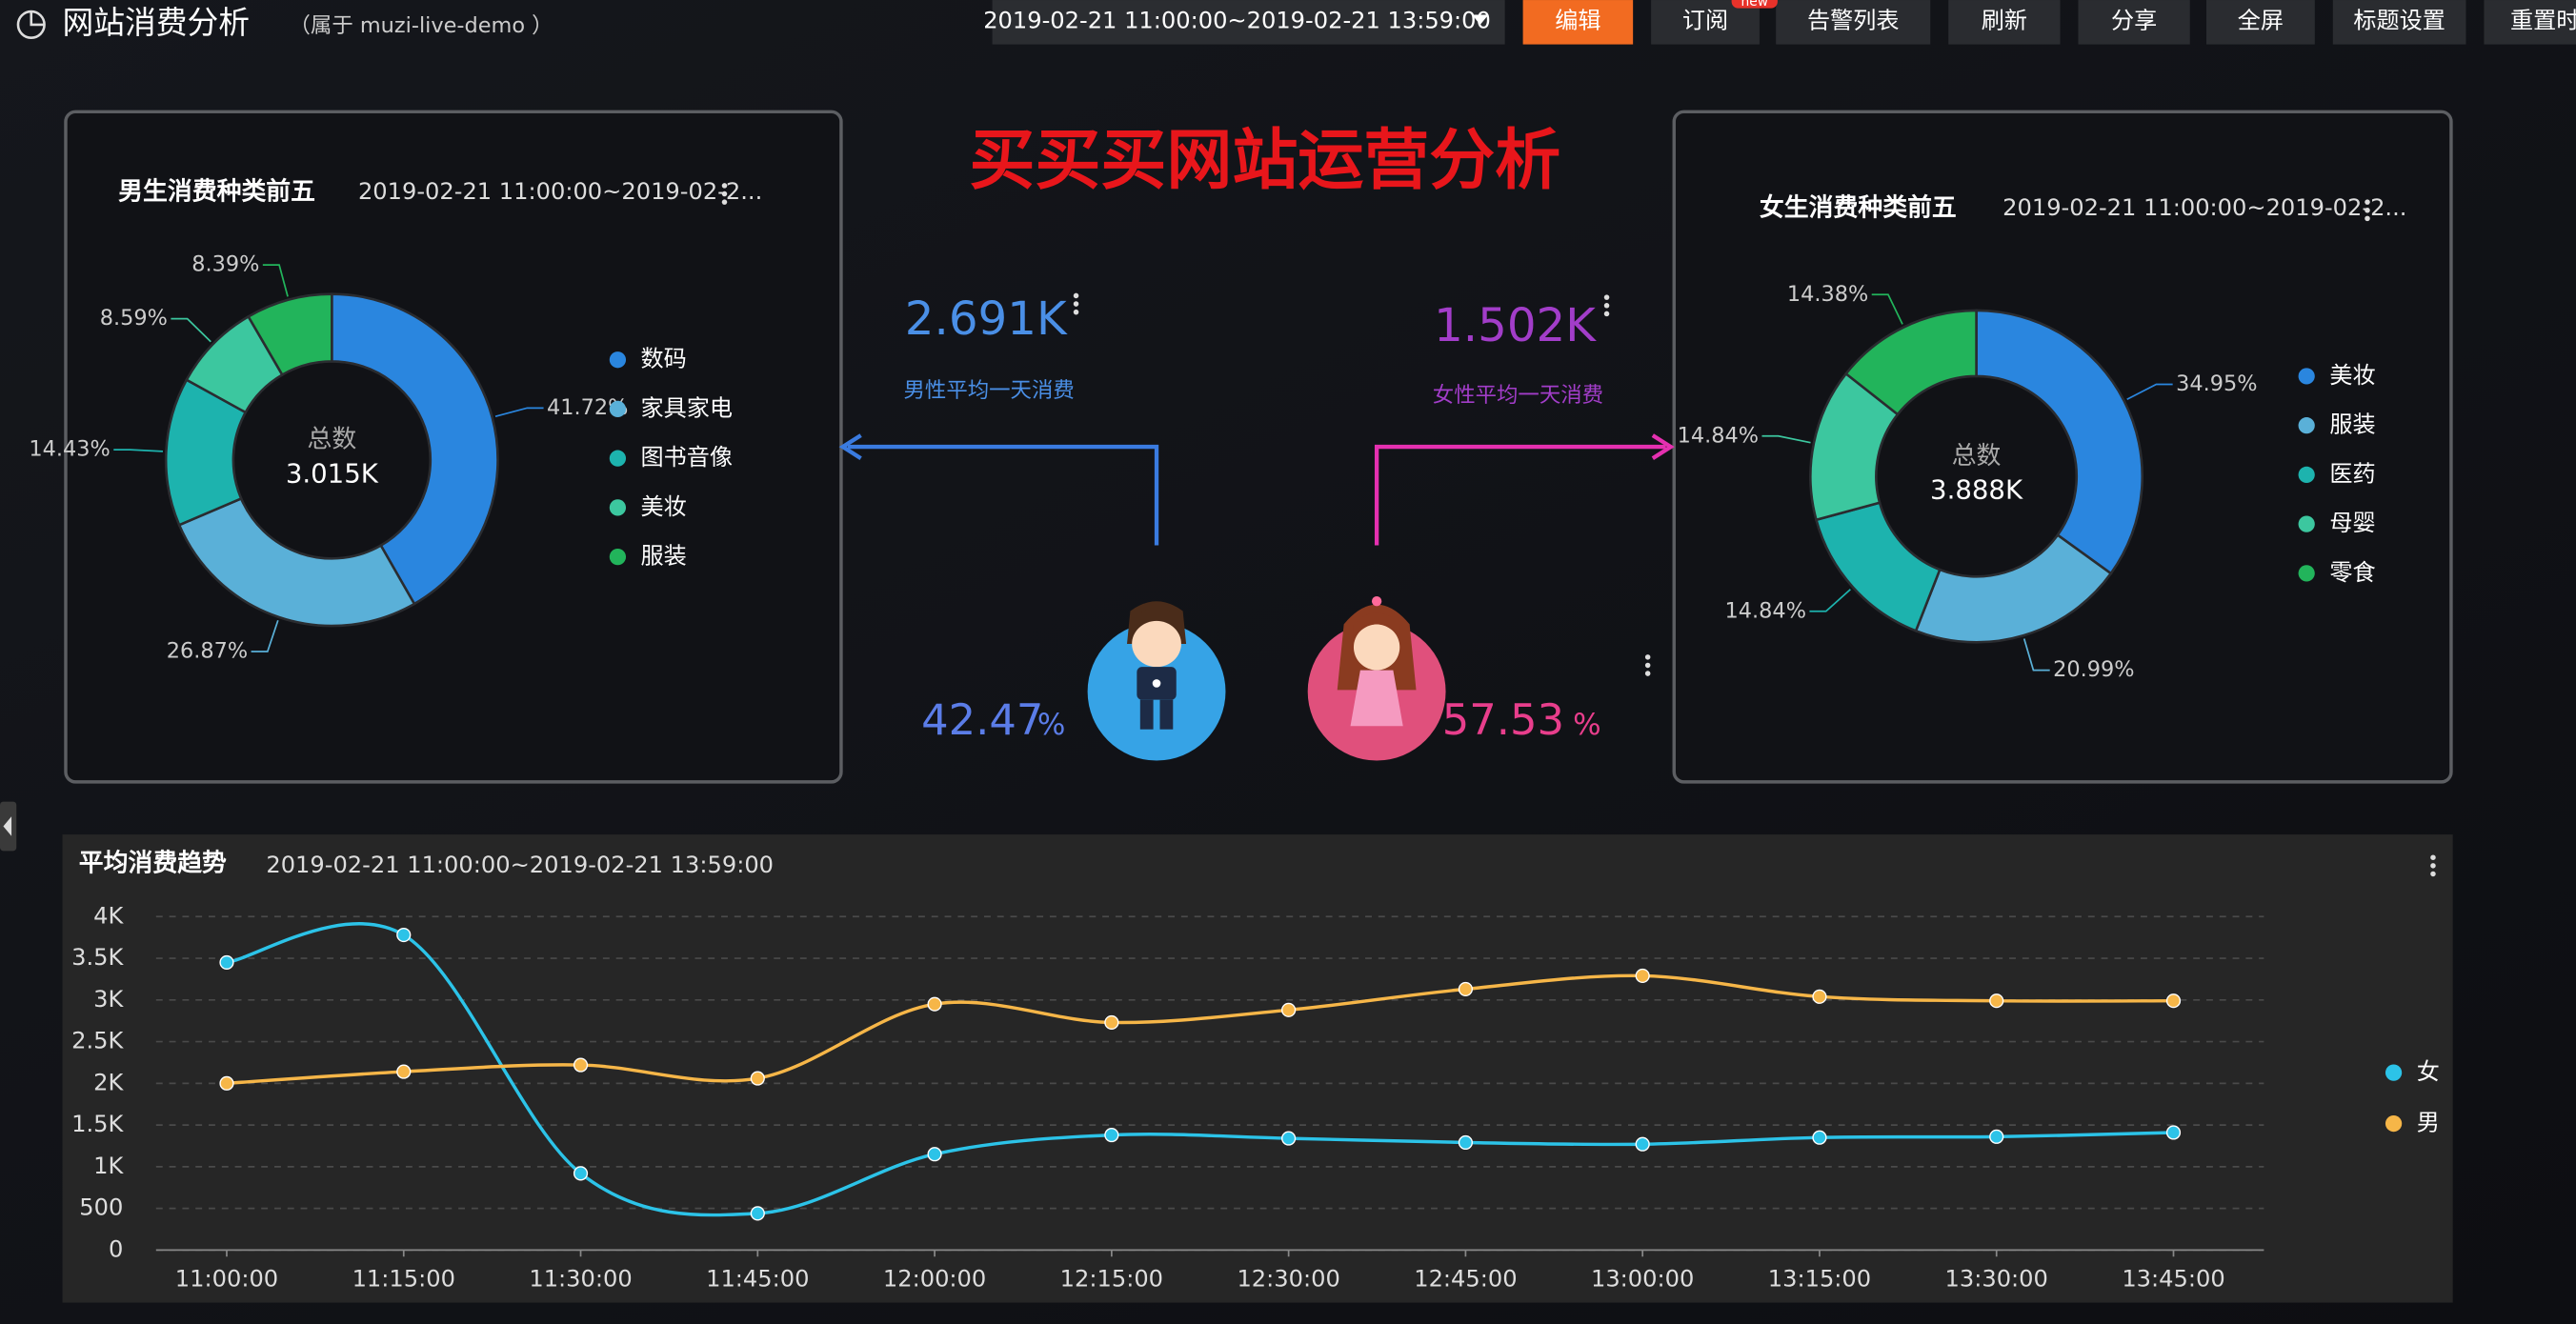 Image resolution: width=2576 pixels, height=1324 pixels. I want to click on pie-title: 男生消费种类前五, so click(217, 191).